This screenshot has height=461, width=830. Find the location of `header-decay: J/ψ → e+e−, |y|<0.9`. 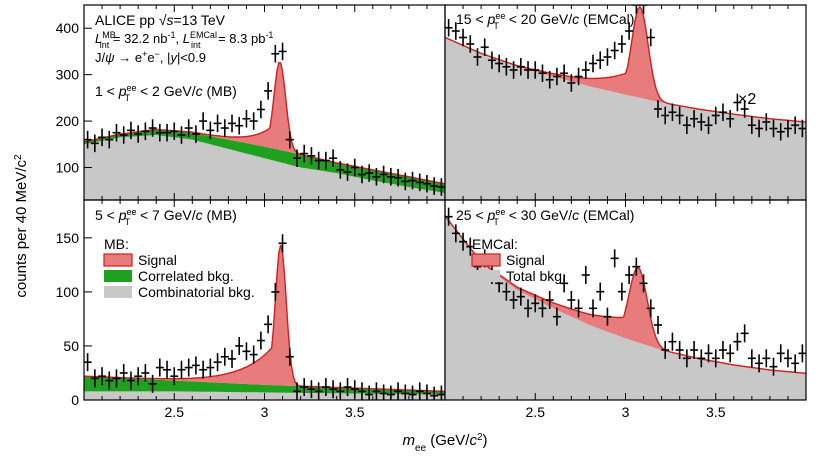

header-decay: J/ψ → e+e−, |y|<0.9 is located at coordinates (150, 57).